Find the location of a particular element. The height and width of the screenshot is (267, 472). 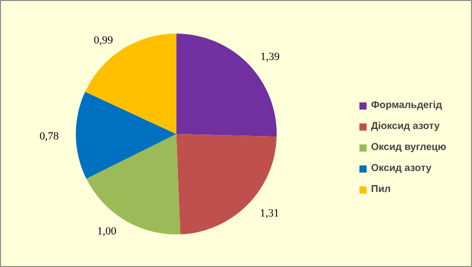

data-label: 0,99 is located at coordinates (104, 40).